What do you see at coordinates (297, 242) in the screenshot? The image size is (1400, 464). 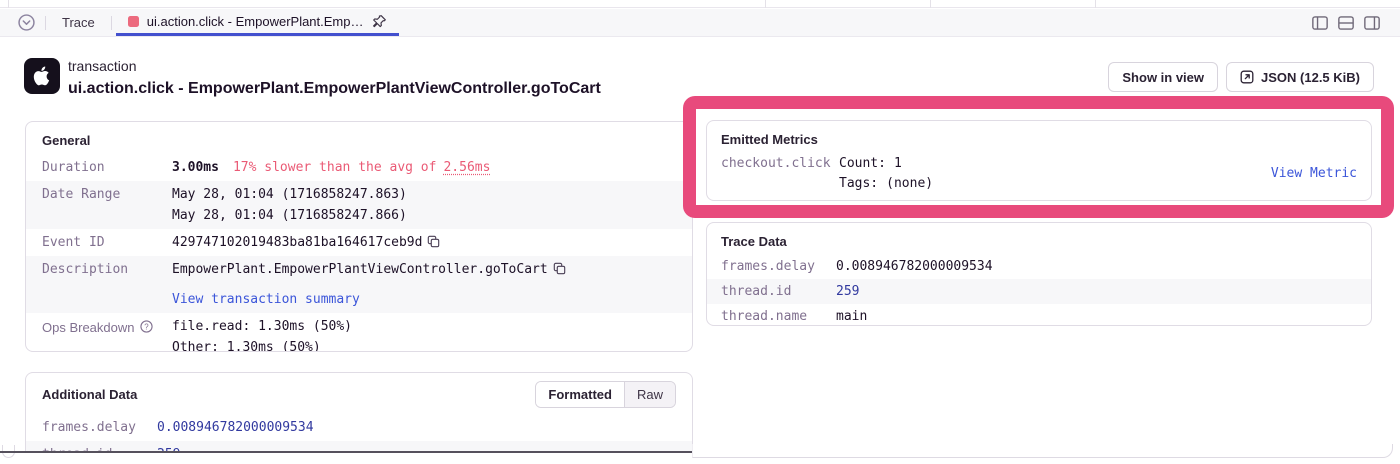 I see `event-id-value: 429747102019483ba81ba164617ceb9d` at bounding box center [297, 242].